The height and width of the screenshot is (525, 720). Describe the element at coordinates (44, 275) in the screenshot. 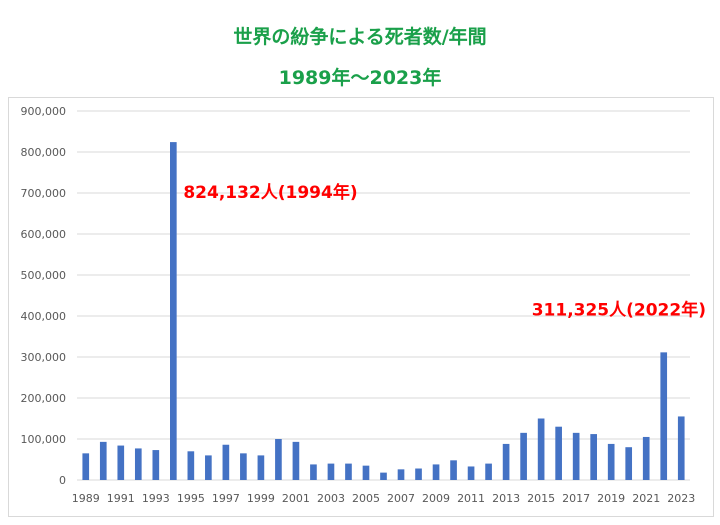

I see `y-tick-label: 500,000` at that location.